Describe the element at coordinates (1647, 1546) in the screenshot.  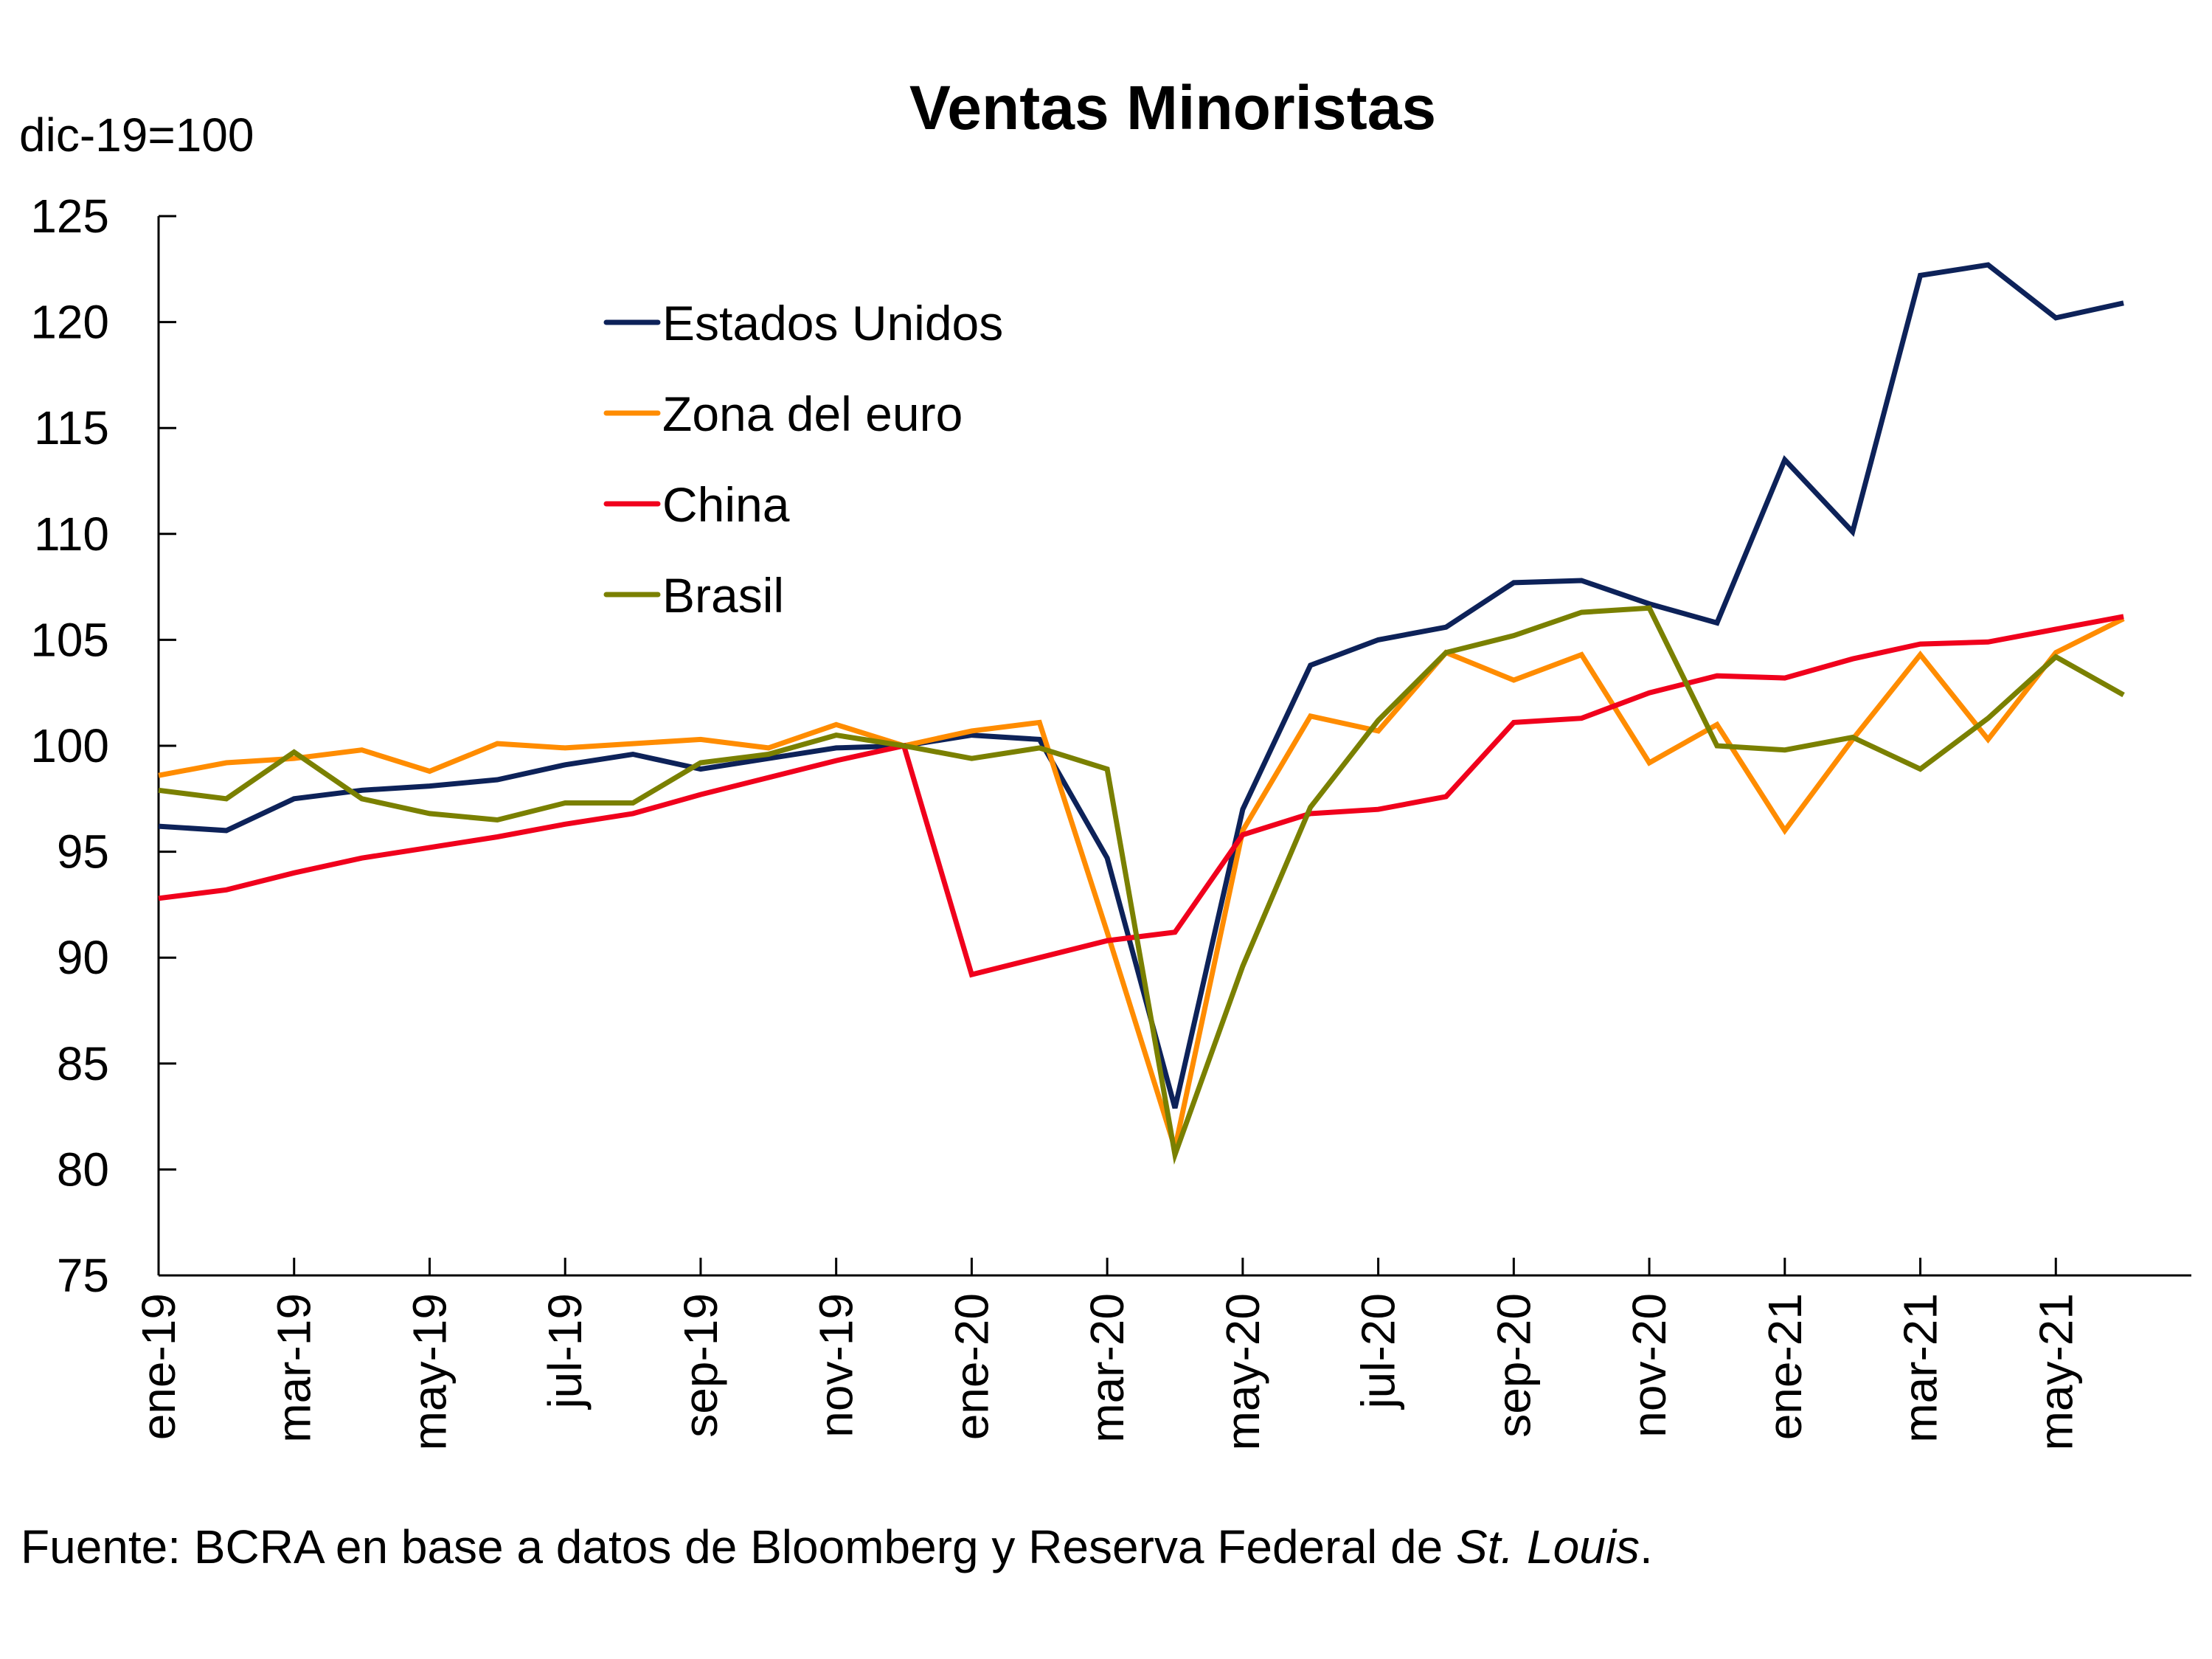
I see `source-suffix: .` at that location.